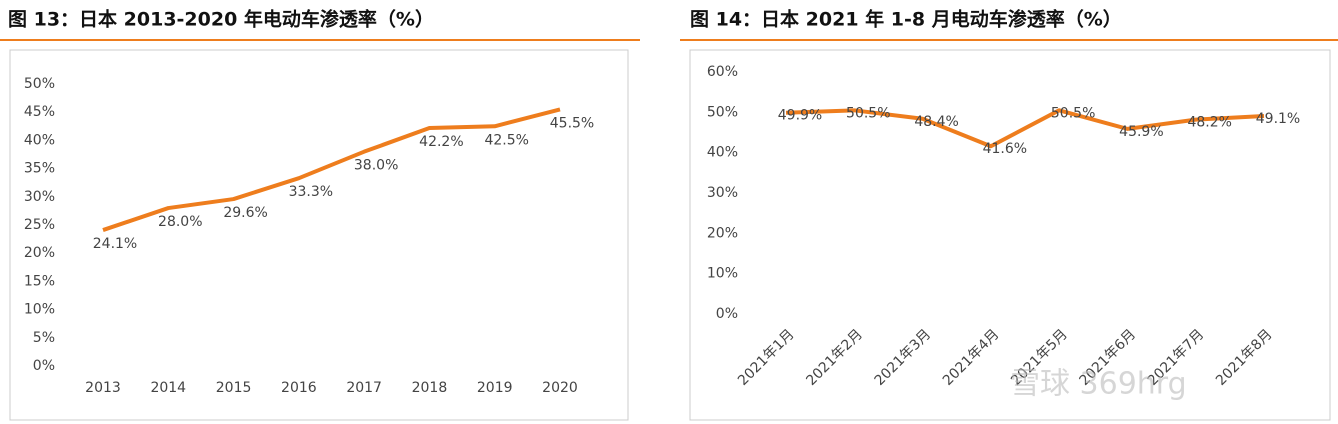  Describe the element at coordinates (430, 388) in the screenshot. I see `x-tick-label: 2018` at that location.